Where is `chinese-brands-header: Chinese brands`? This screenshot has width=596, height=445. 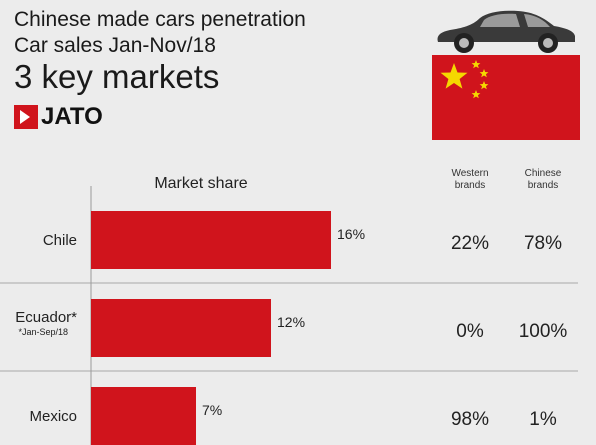
chinese-brands-header: Chinese brands is located at coordinates (543, 180).